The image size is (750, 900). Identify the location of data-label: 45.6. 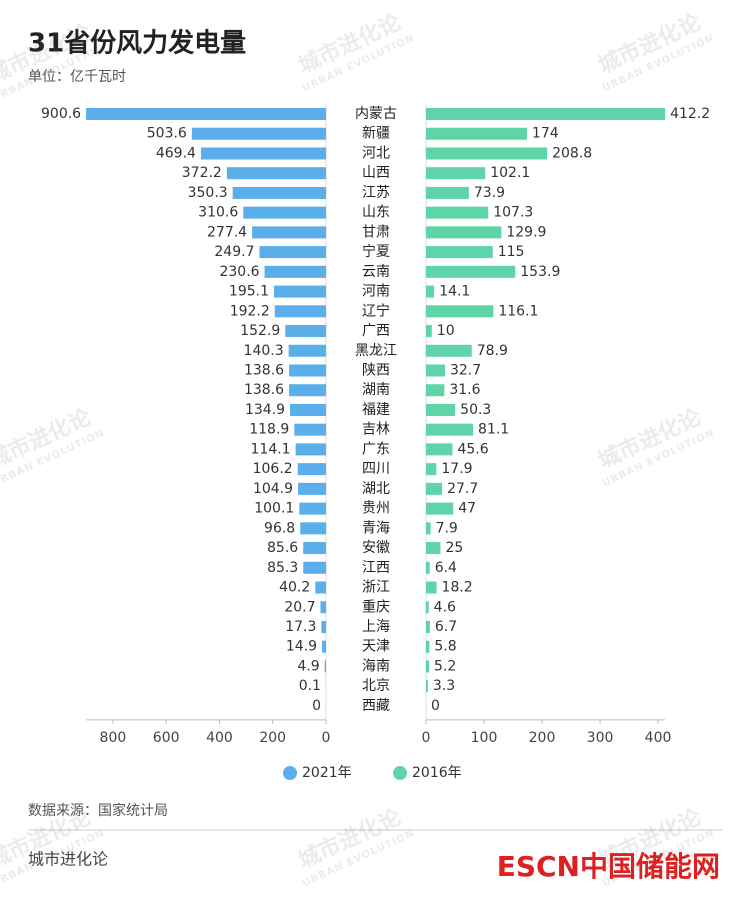
(472, 449).